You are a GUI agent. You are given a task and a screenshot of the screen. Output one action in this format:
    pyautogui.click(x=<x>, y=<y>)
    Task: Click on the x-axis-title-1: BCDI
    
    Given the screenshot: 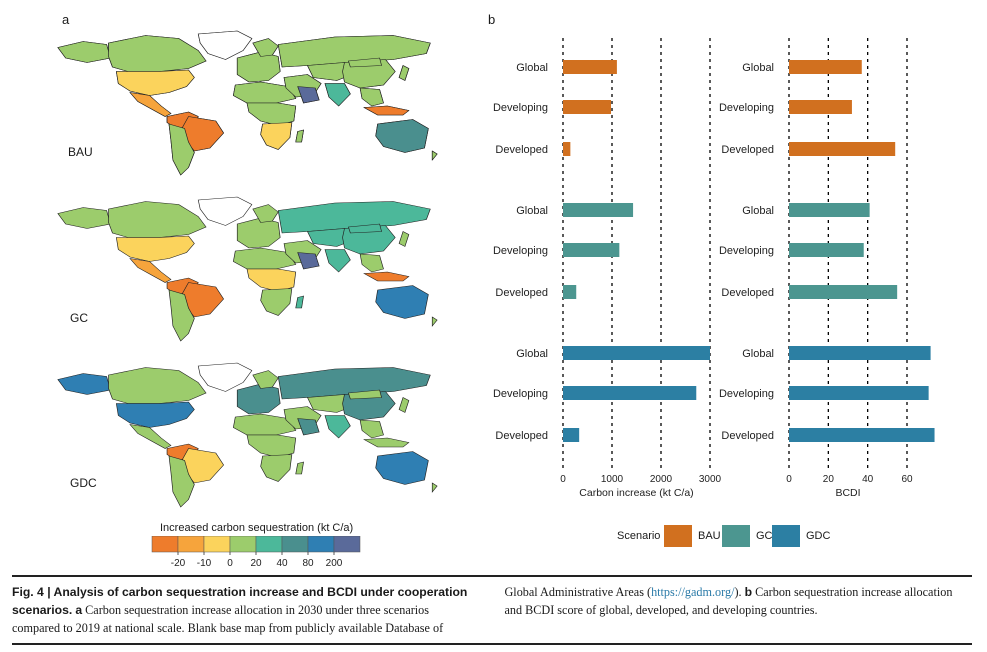 What is the action you would take?
    pyautogui.click(x=847, y=493)
    